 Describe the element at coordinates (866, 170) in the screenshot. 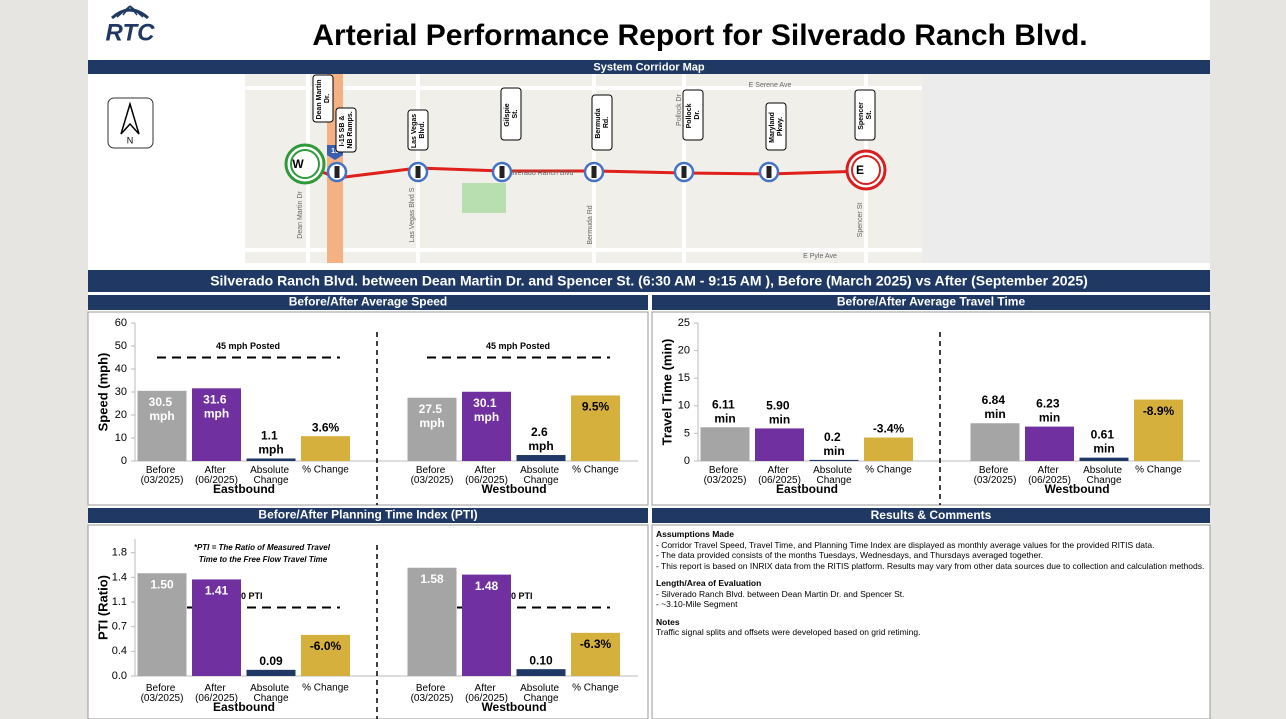

I see `east-ring-inner` at that location.